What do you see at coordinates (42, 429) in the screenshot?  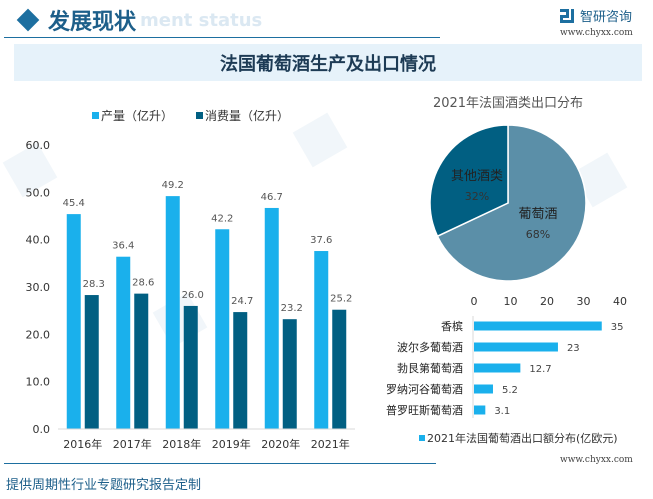 I see `y-tick-label: 0.0` at bounding box center [42, 429].